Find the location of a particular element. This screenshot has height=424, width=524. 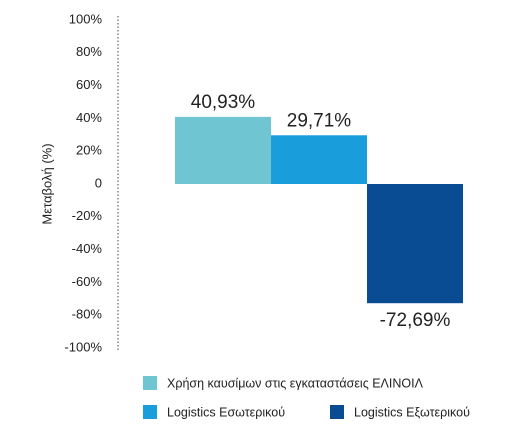

y-tick-label: -100% is located at coordinates (83, 346).